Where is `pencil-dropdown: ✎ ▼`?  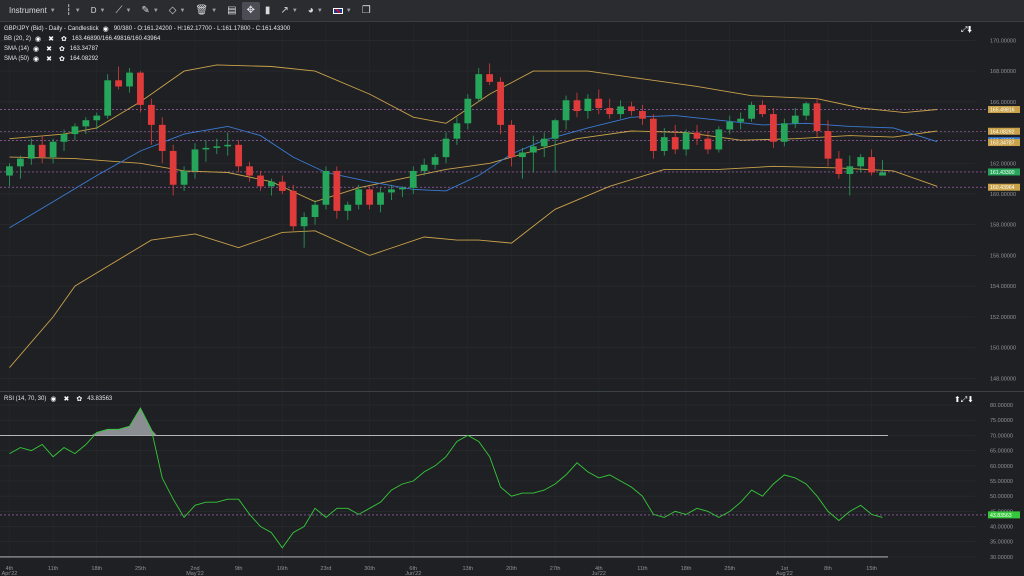 pencil-dropdown: ✎ ▼ is located at coordinates (149, 11).